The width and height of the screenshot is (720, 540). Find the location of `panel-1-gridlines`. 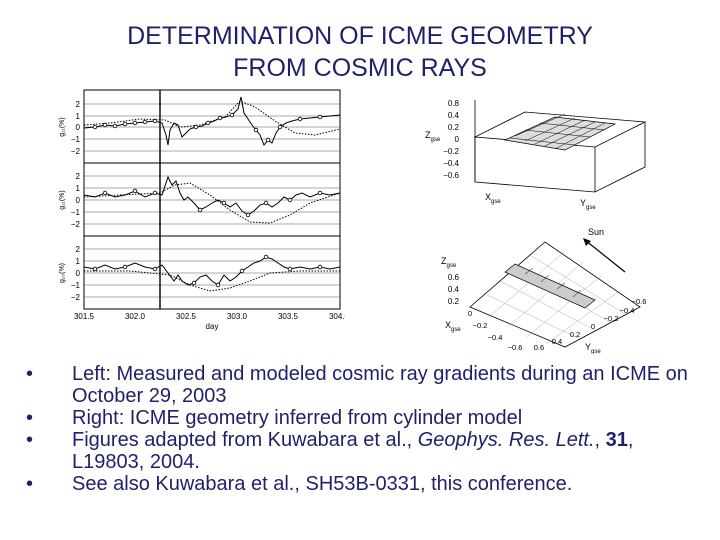

panel-1-gridlines is located at coordinates (212, 127).